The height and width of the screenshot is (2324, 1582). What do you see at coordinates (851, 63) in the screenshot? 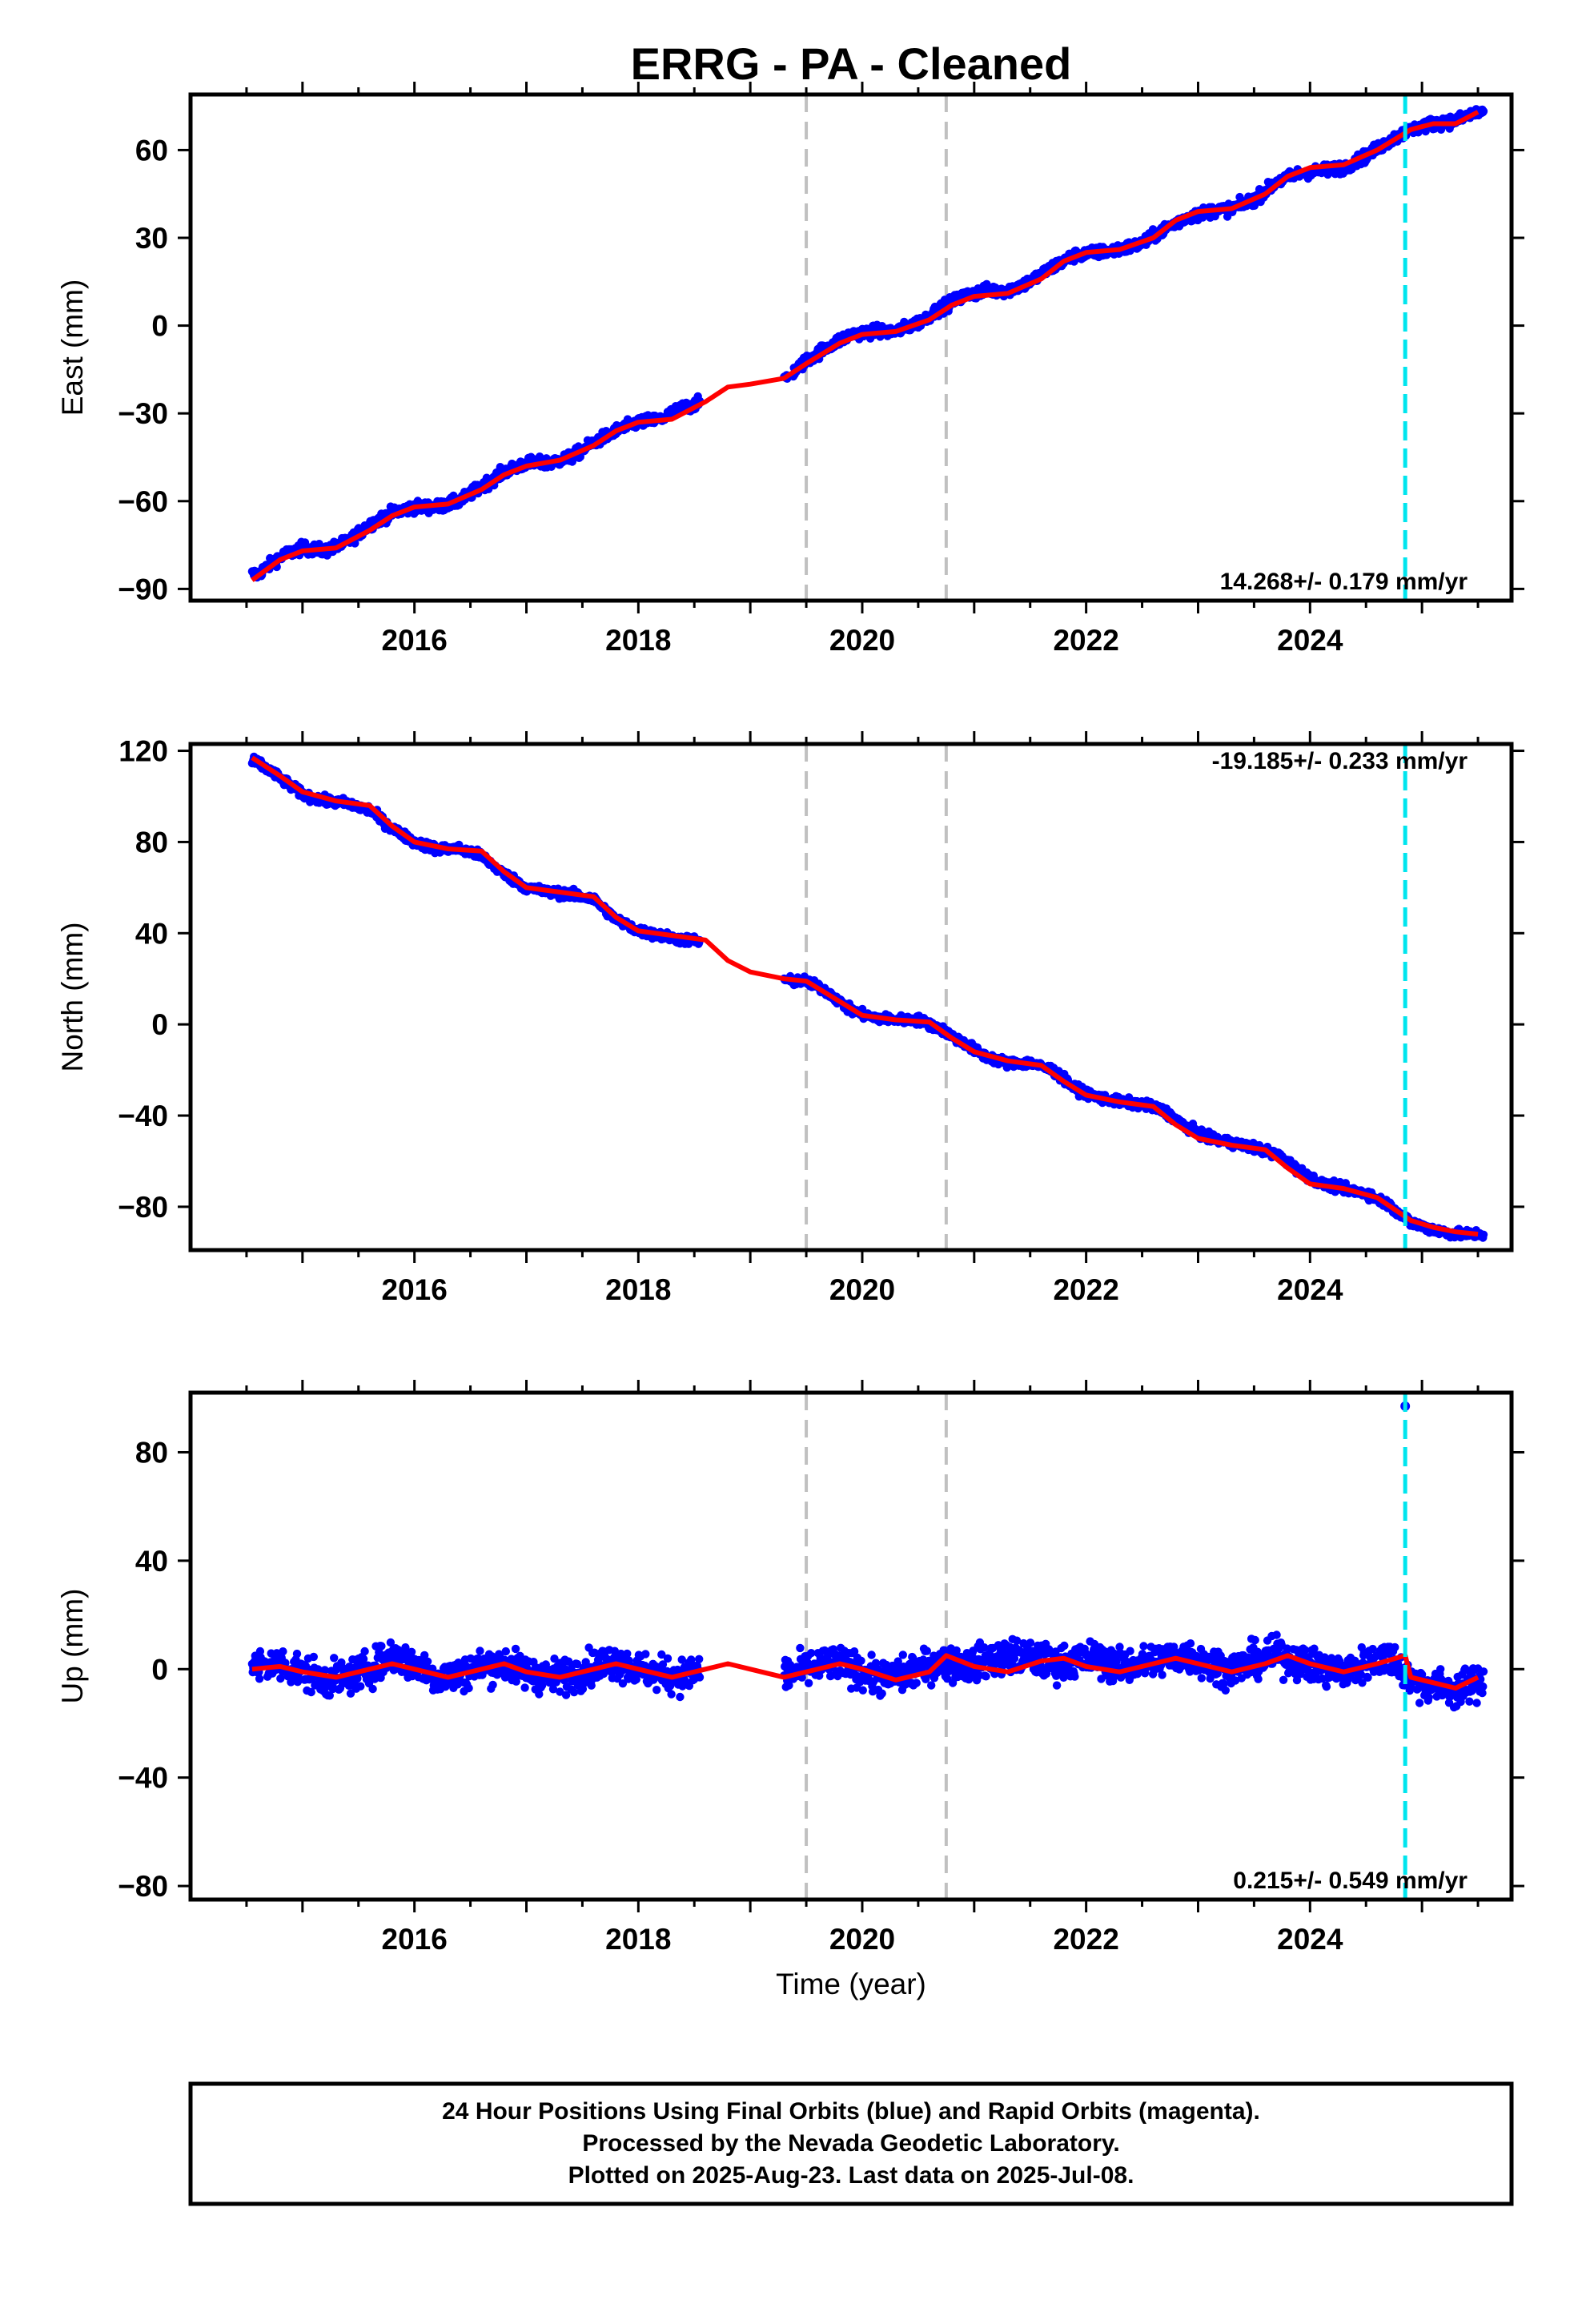
I see `chart-title: ERRG - PA - Cleaned` at bounding box center [851, 63].